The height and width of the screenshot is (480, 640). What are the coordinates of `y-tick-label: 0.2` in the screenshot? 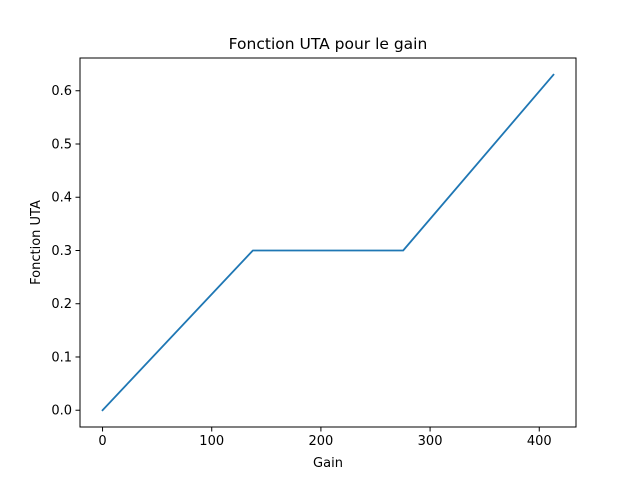 It's located at (61, 304).